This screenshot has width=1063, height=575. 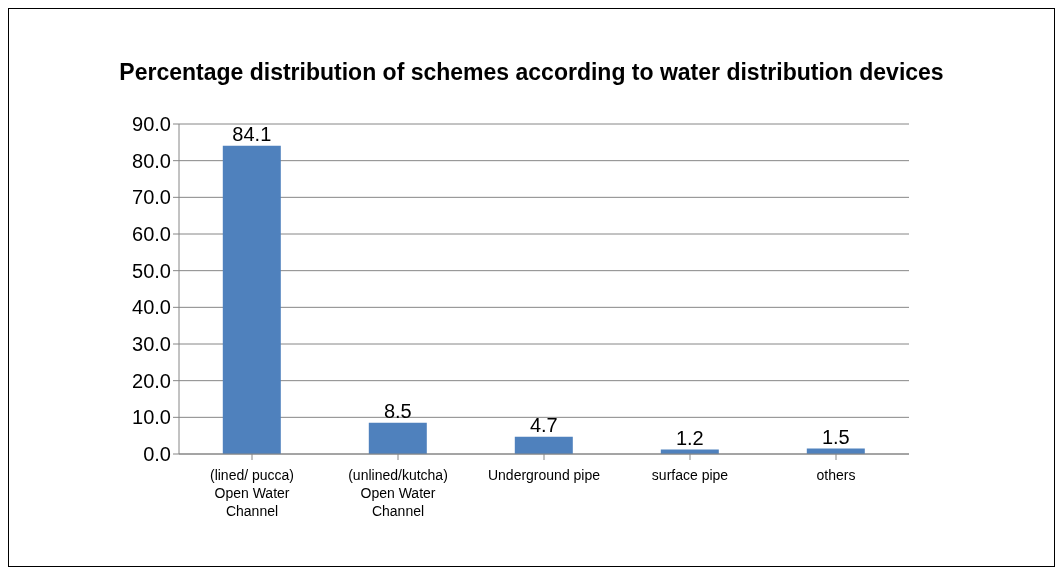 What do you see at coordinates (157, 454) in the screenshot?
I see `y-tick-label: 0.0` at bounding box center [157, 454].